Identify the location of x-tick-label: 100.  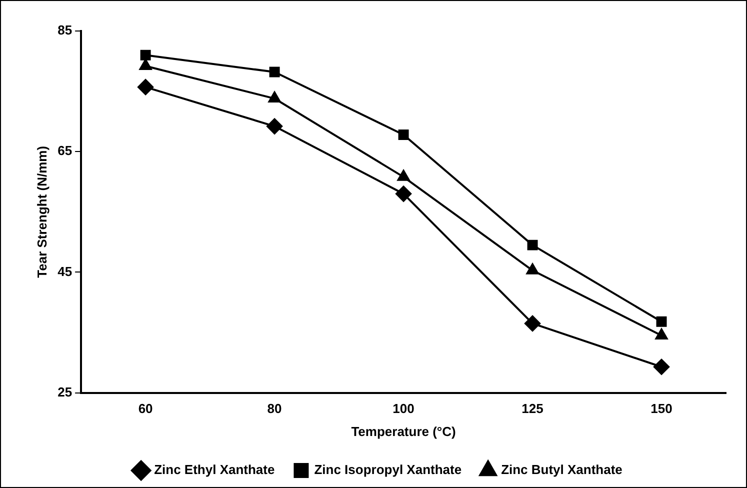
(403, 408).